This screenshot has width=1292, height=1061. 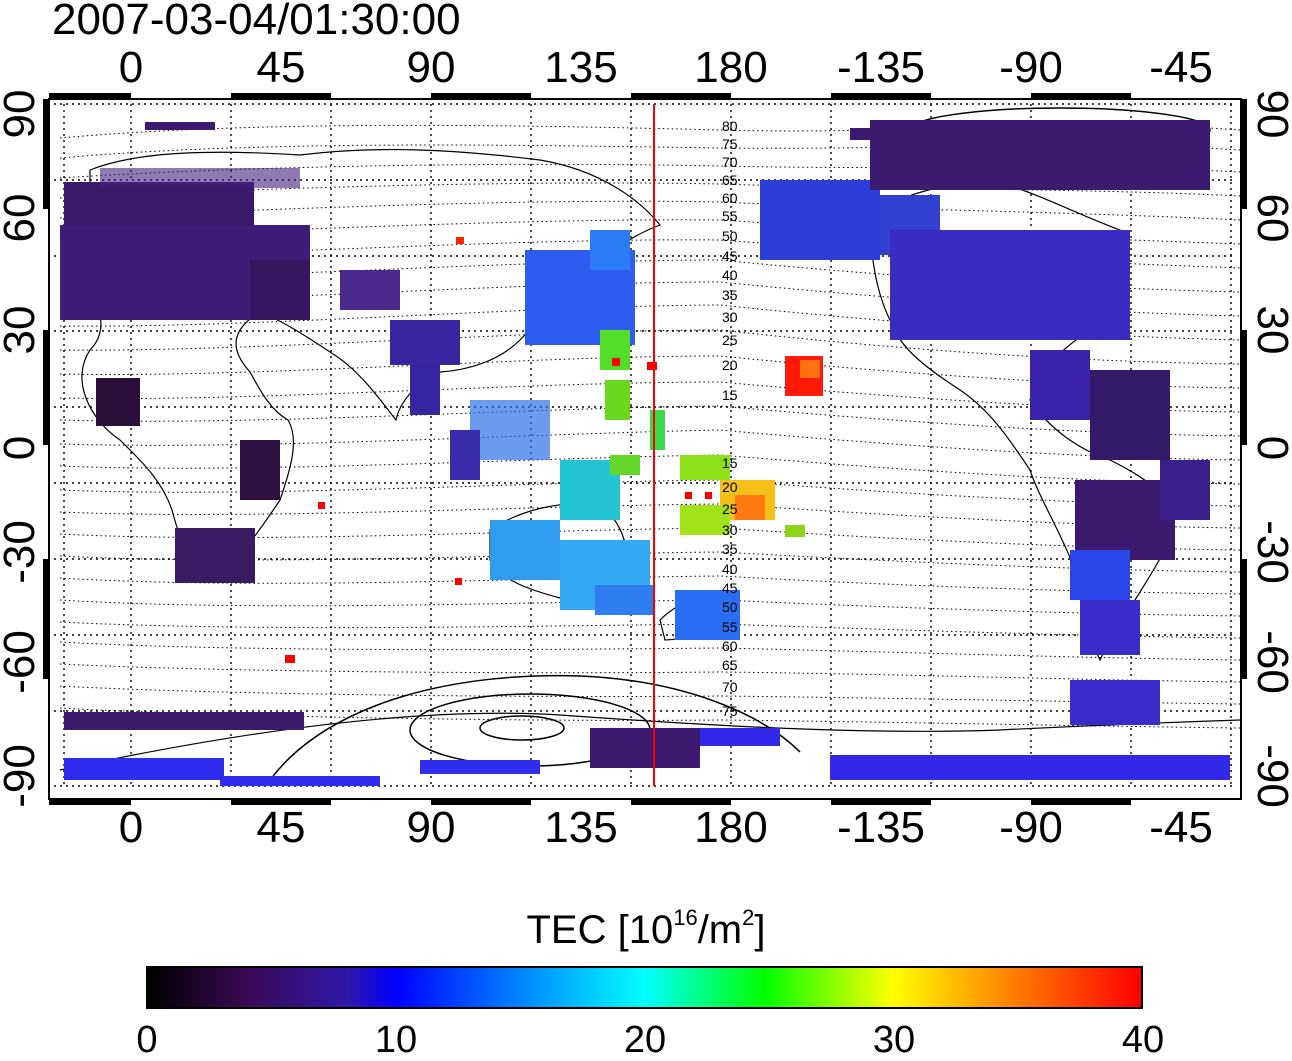 I want to click on bottom-lon-tick: 45, so click(x=281, y=827).